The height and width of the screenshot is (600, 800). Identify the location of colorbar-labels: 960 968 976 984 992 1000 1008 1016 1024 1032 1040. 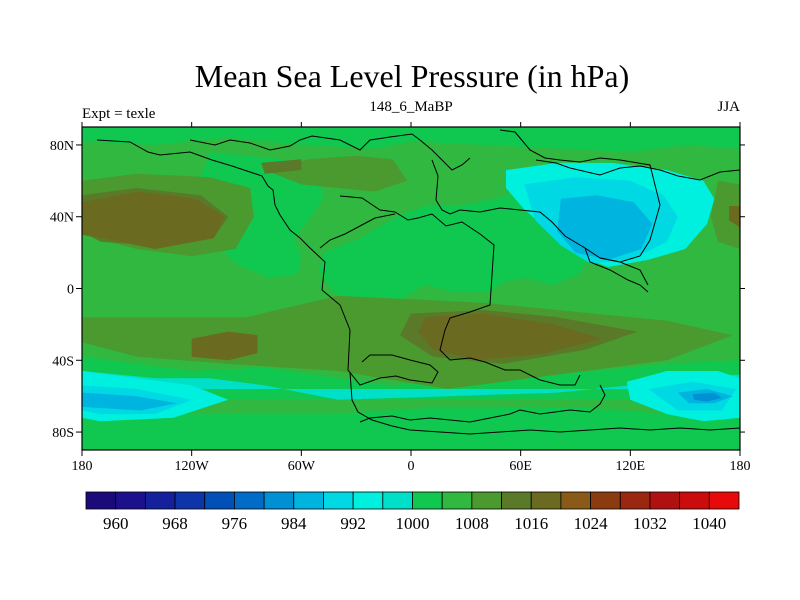
(414, 523).